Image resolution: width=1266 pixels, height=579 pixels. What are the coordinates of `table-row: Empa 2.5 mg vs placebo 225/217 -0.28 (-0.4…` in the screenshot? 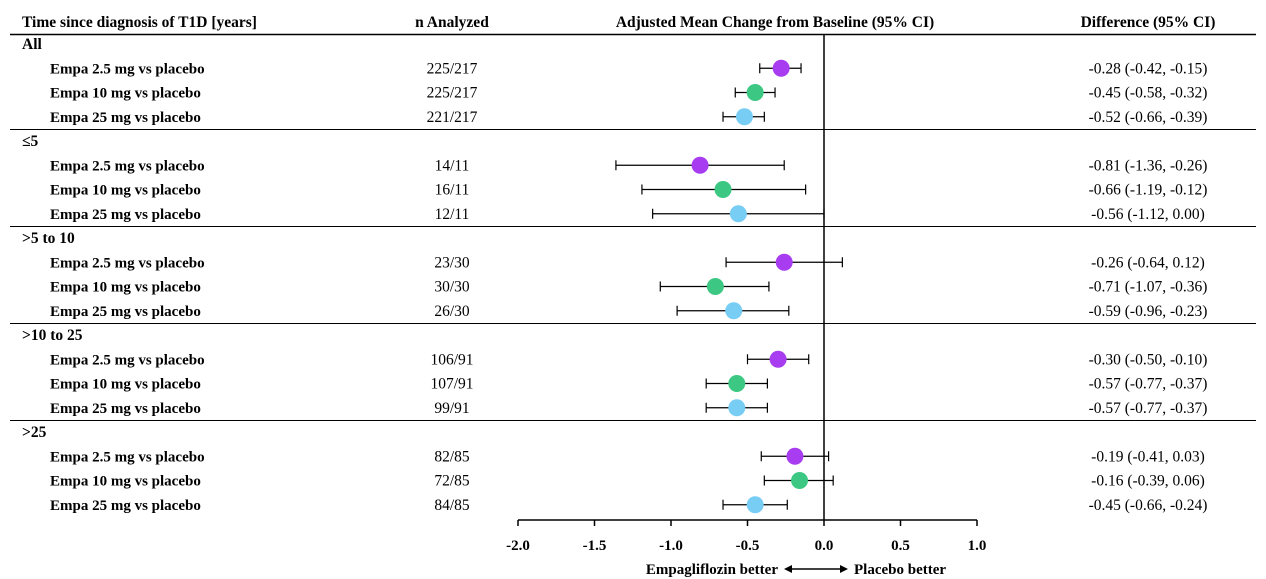 It's located at (629, 68).